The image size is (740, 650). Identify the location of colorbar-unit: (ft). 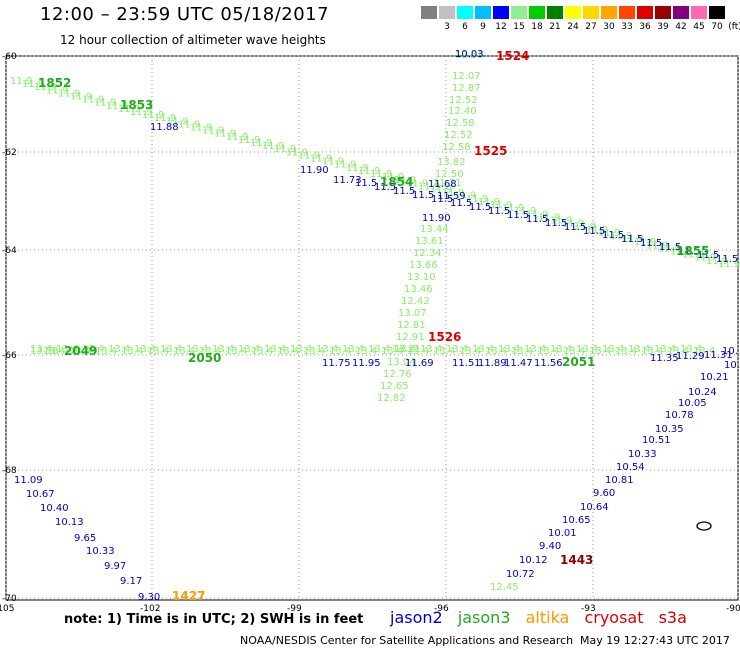
(734, 27).